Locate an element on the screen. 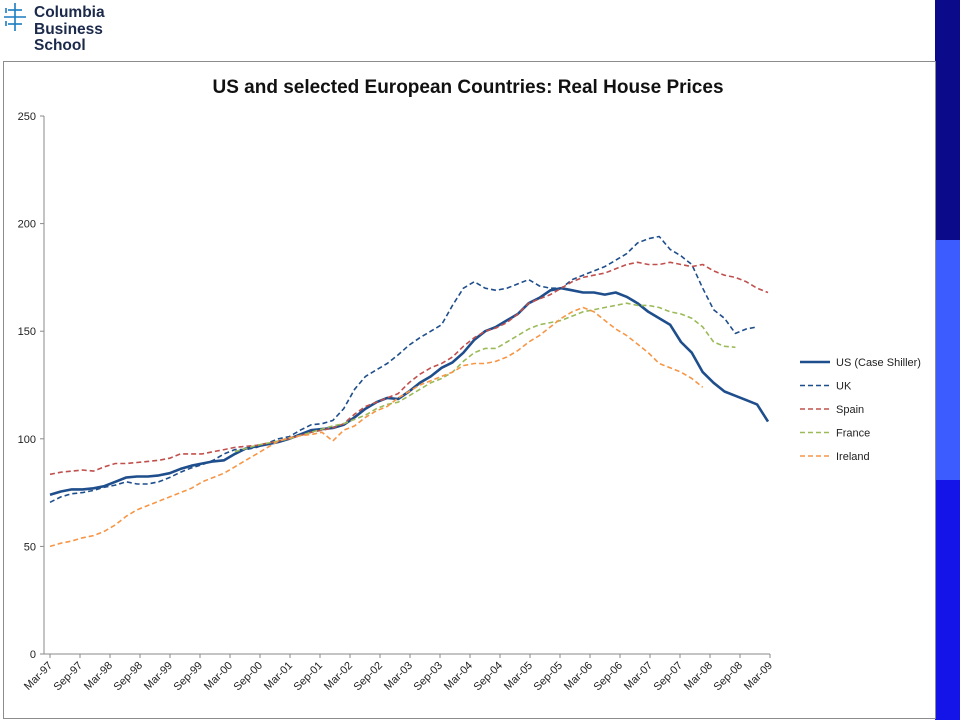 Image resolution: width=960 pixels, height=720 pixels. chart-legend: US (Case Shiller) UK Spain France Ireland is located at coordinates (860, 410).